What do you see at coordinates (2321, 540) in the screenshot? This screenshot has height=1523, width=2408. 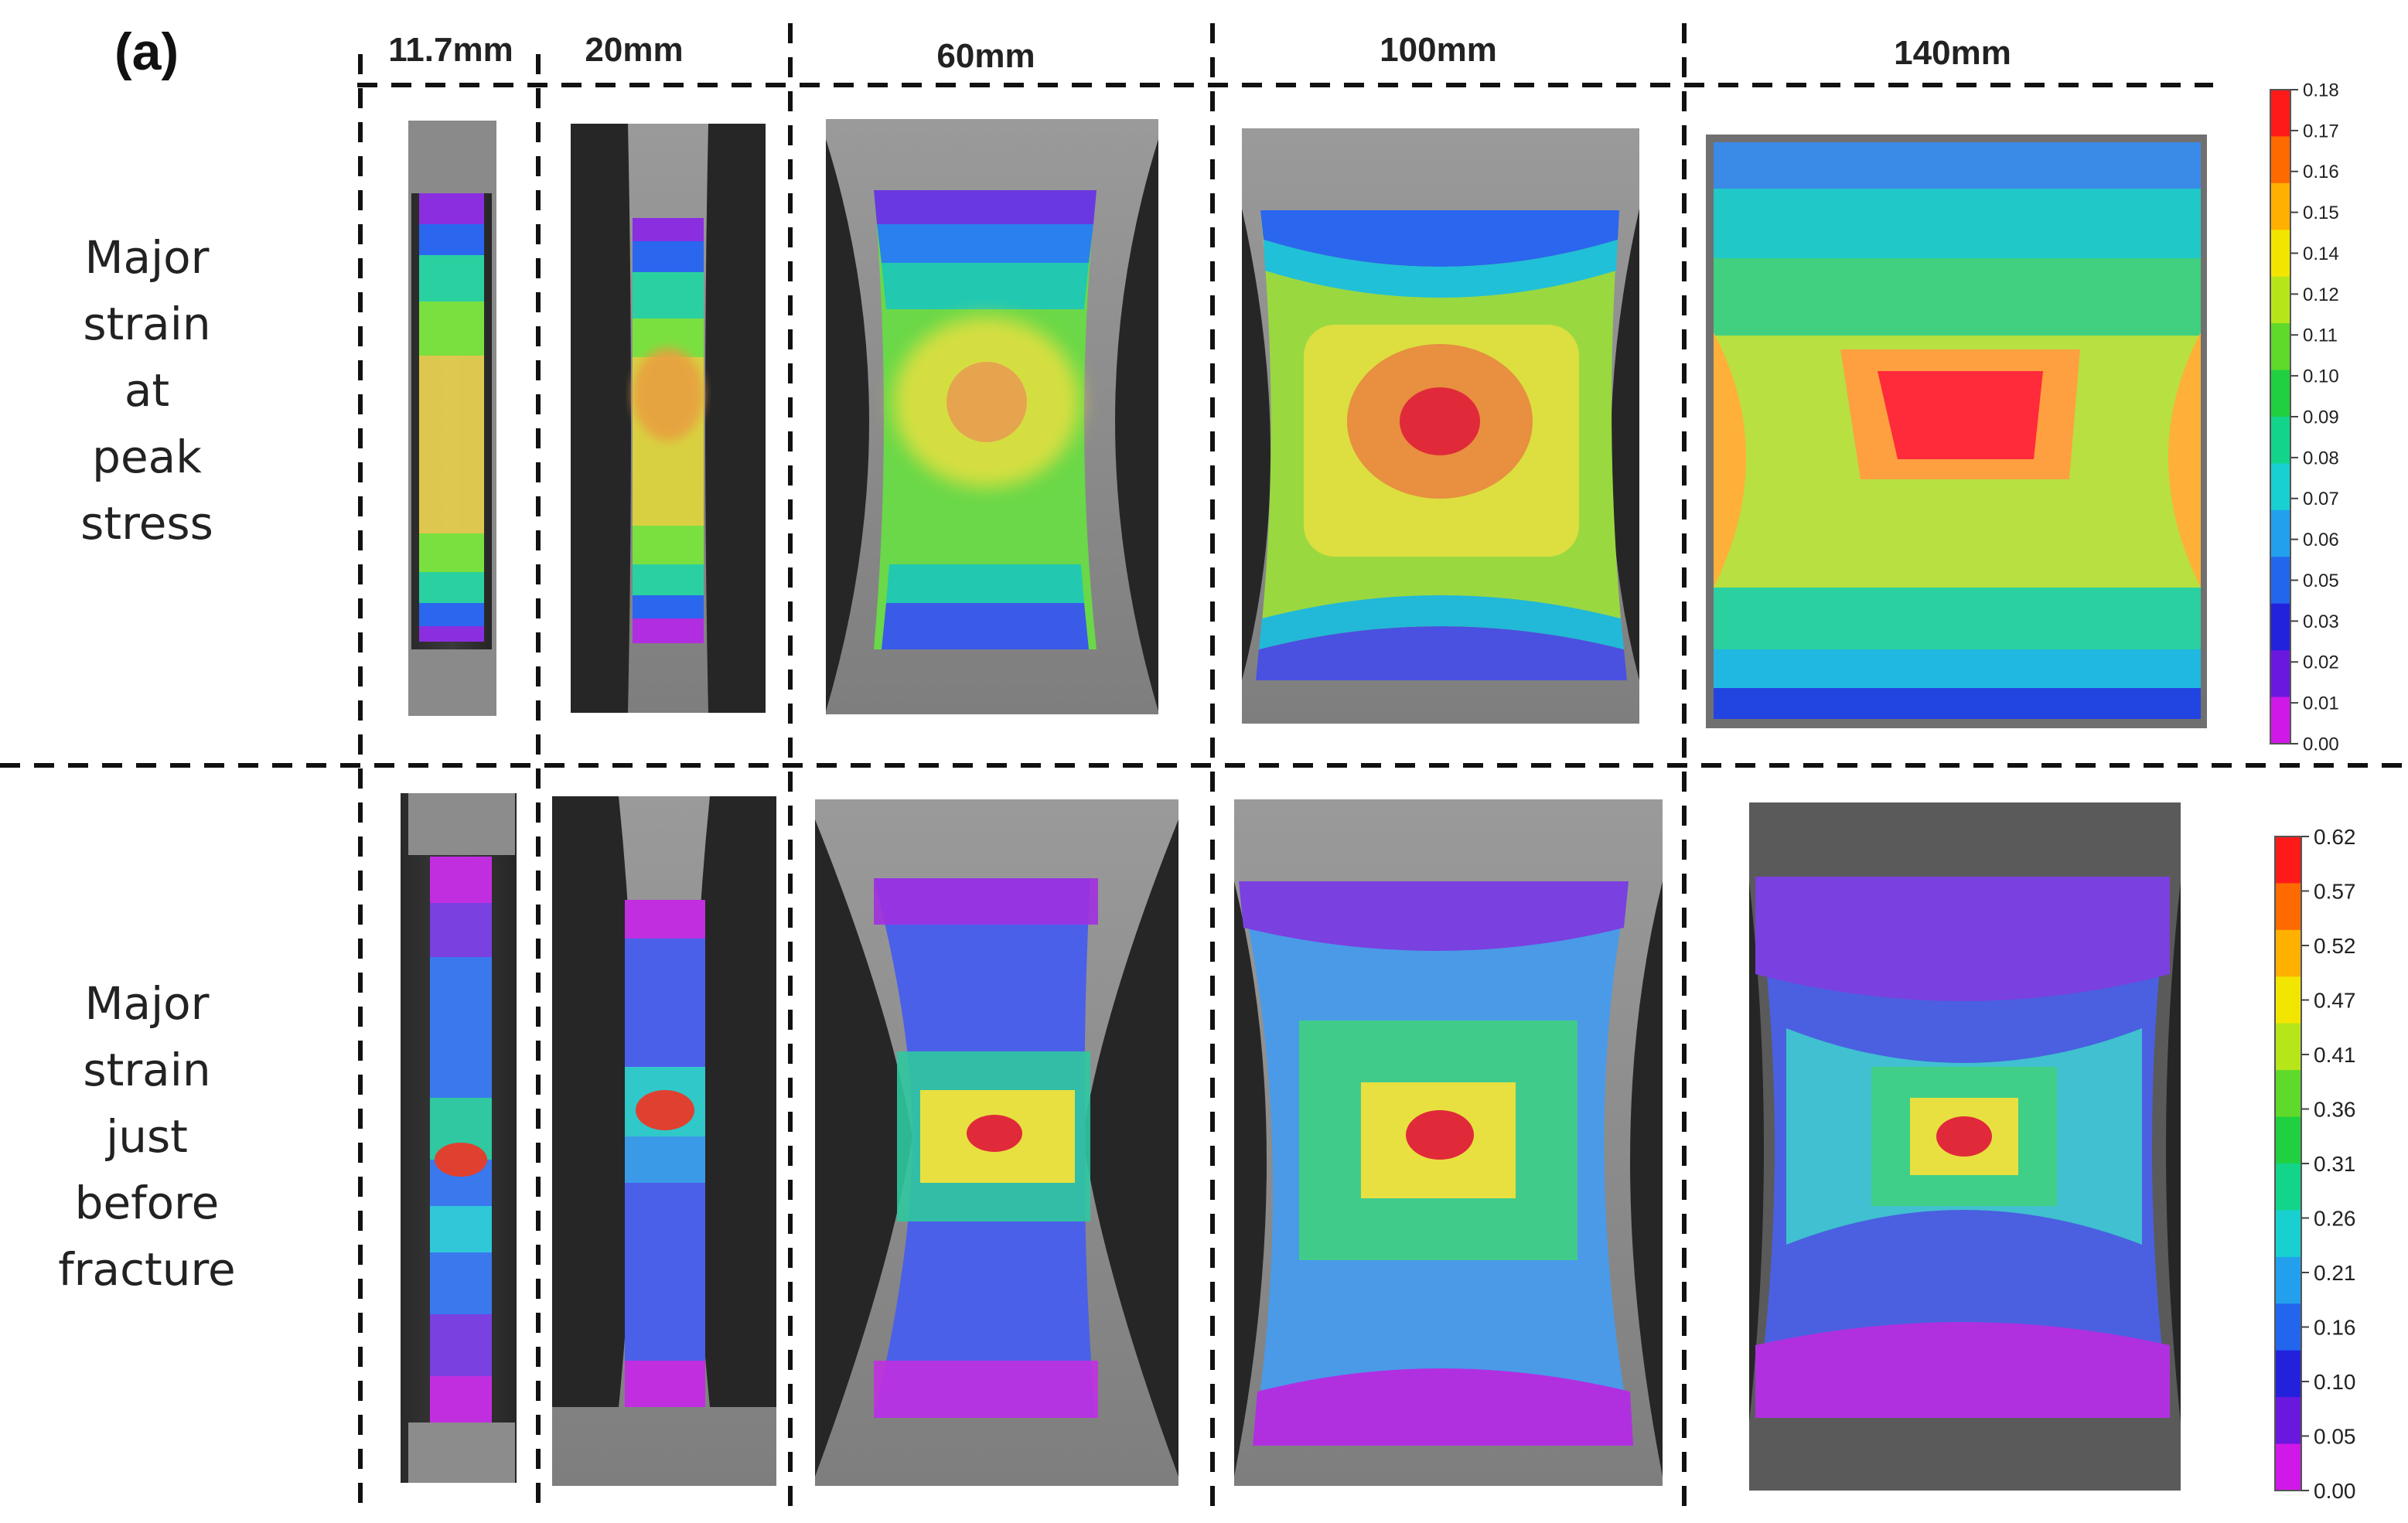 I see `colorbar-tick-label: 0.06` at bounding box center [2321, 540].